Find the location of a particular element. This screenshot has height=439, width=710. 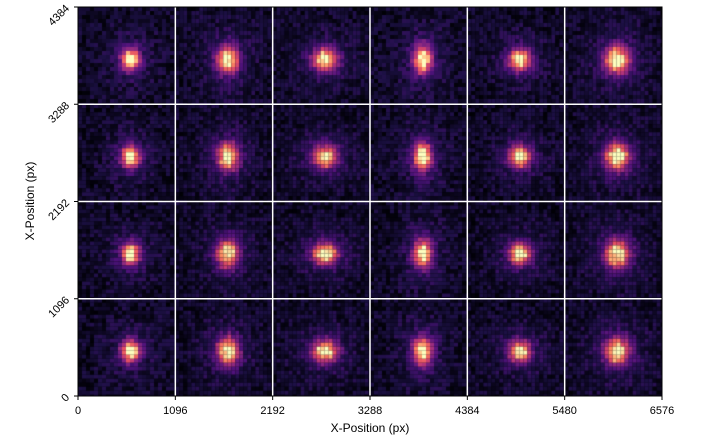

x-tick-label: 3288 is located at coordinates (370, 411).